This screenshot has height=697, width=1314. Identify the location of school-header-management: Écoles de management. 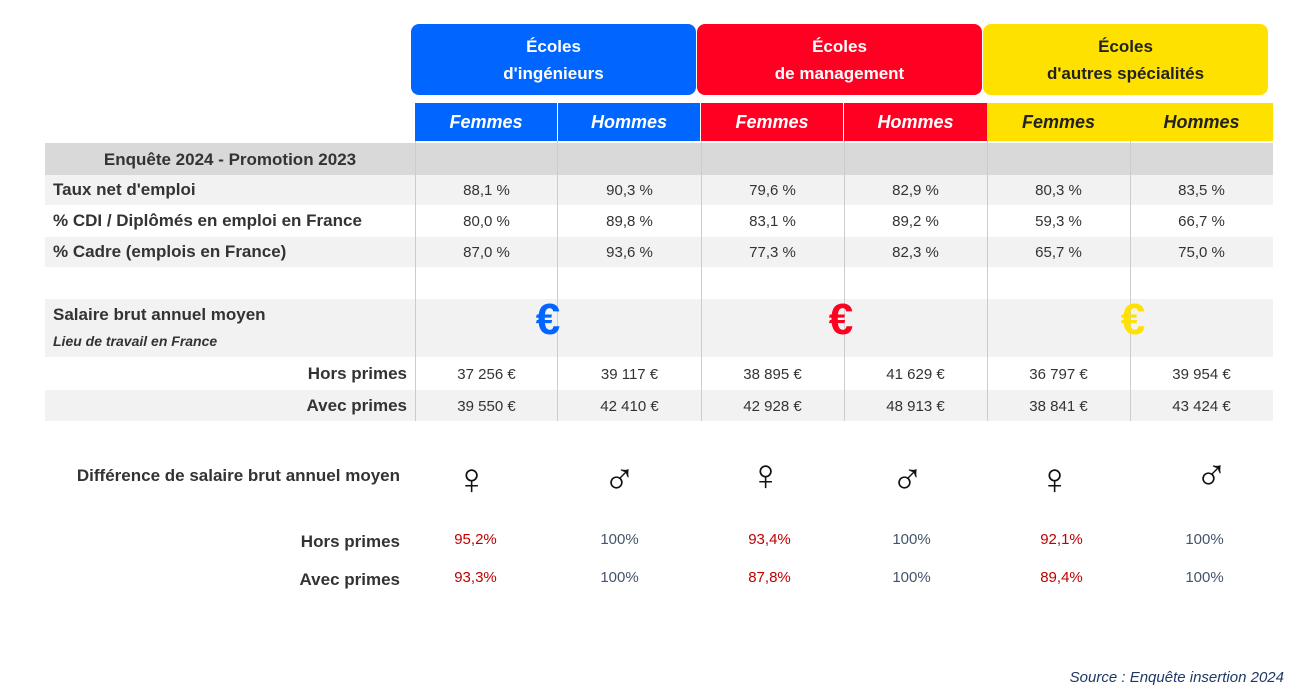
(839, 59).